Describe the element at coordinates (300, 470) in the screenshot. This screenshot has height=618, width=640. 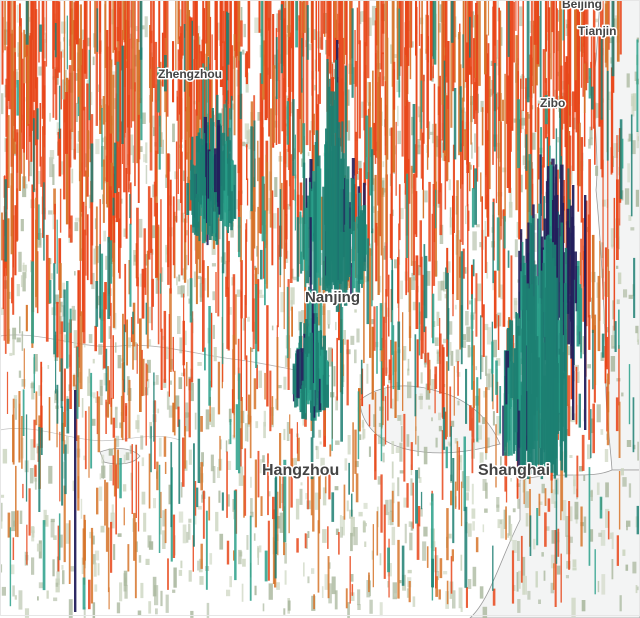
I see `city-label-hangzhou: Hangzhou` at that location.